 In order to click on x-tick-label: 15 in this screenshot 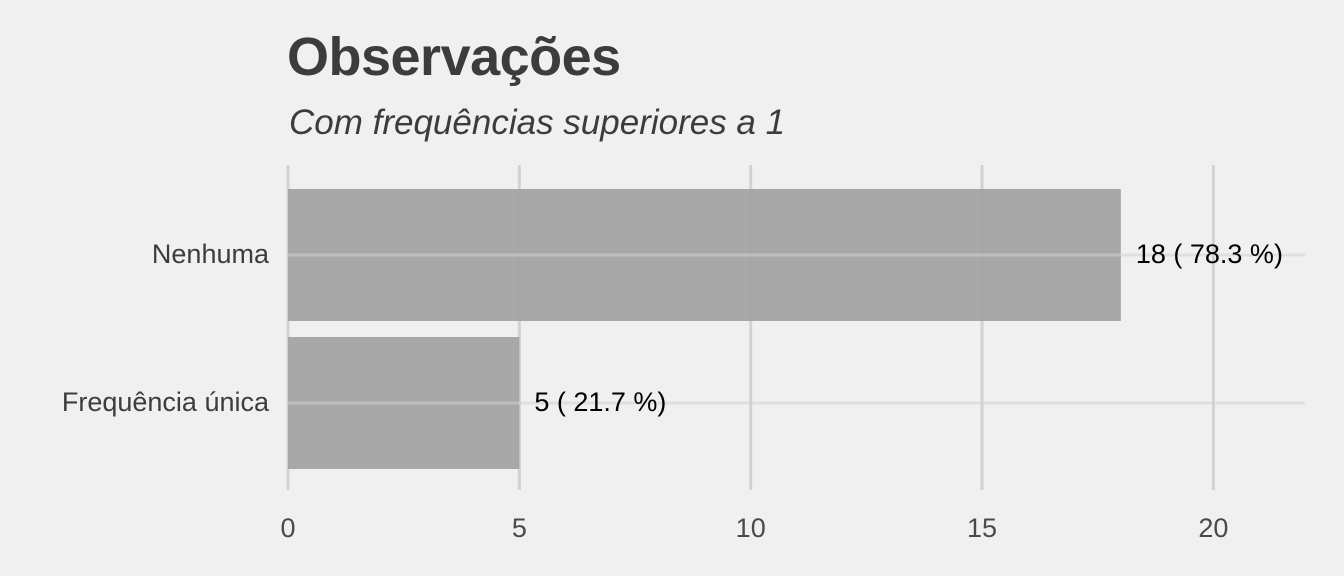, I will do `click(982, 528)`.